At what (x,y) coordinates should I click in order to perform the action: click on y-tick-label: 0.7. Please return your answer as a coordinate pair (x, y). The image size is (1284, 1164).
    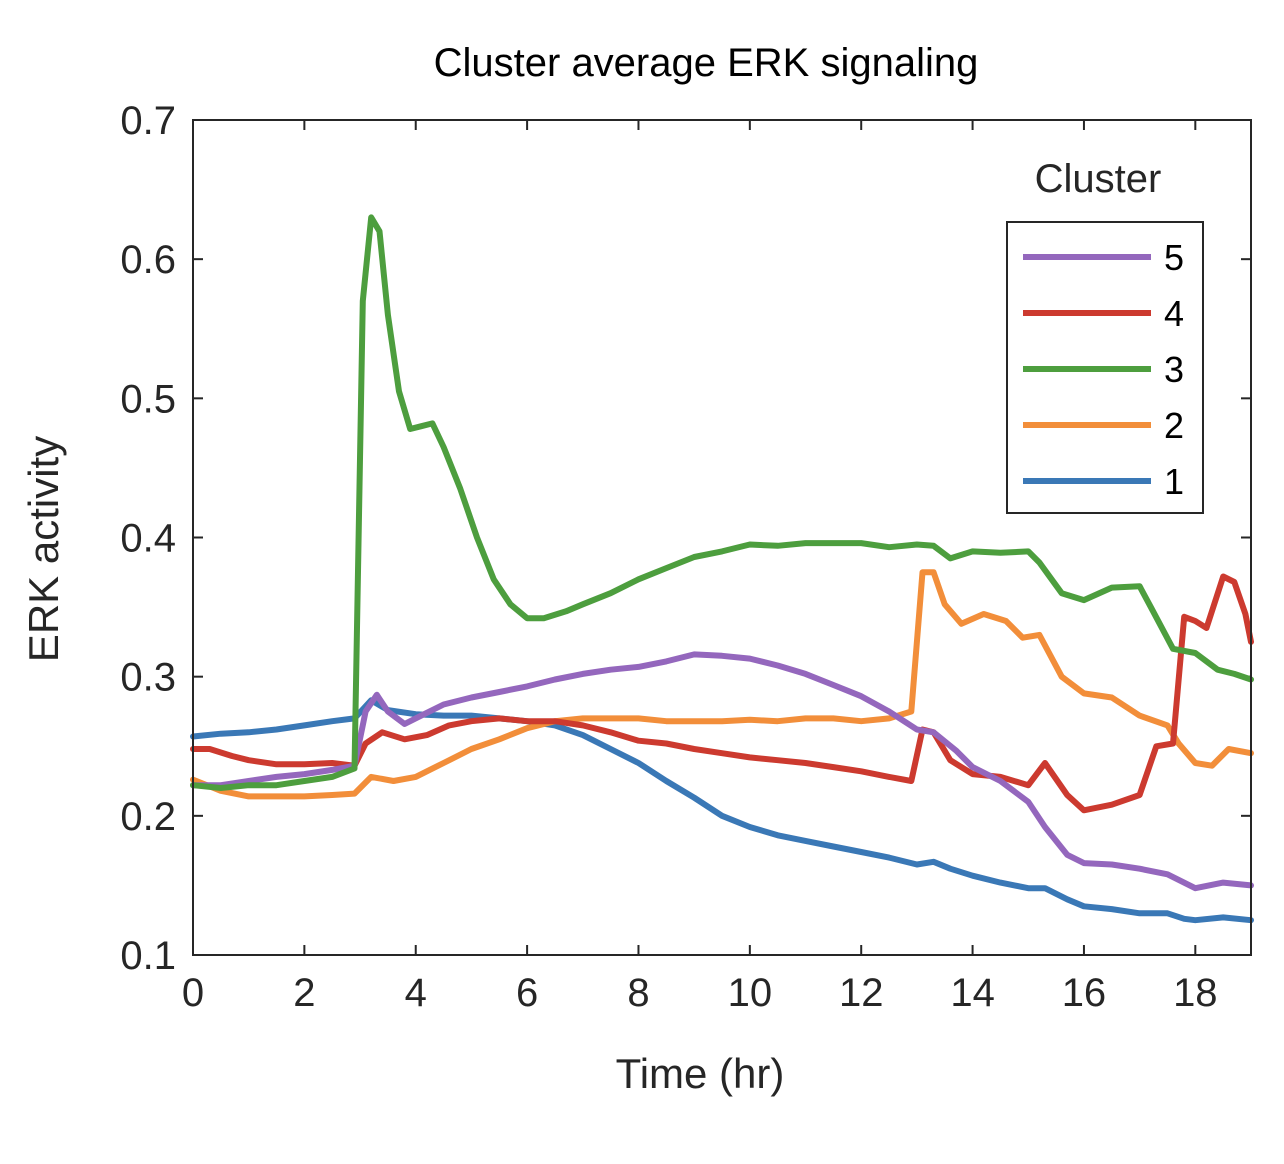
    Looking at the image, I should click on (148, 121).